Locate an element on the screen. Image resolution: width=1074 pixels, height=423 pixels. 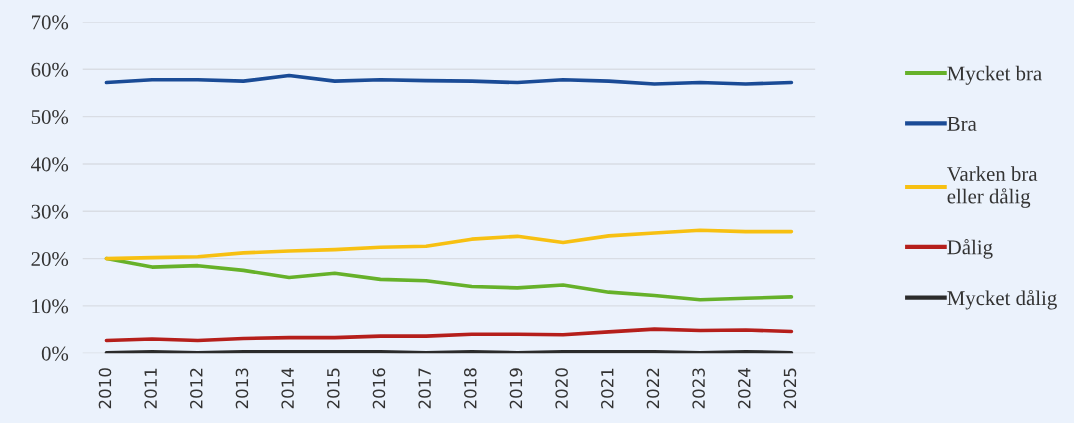
legend-label: Dålig is located at coordinates (970, 249).